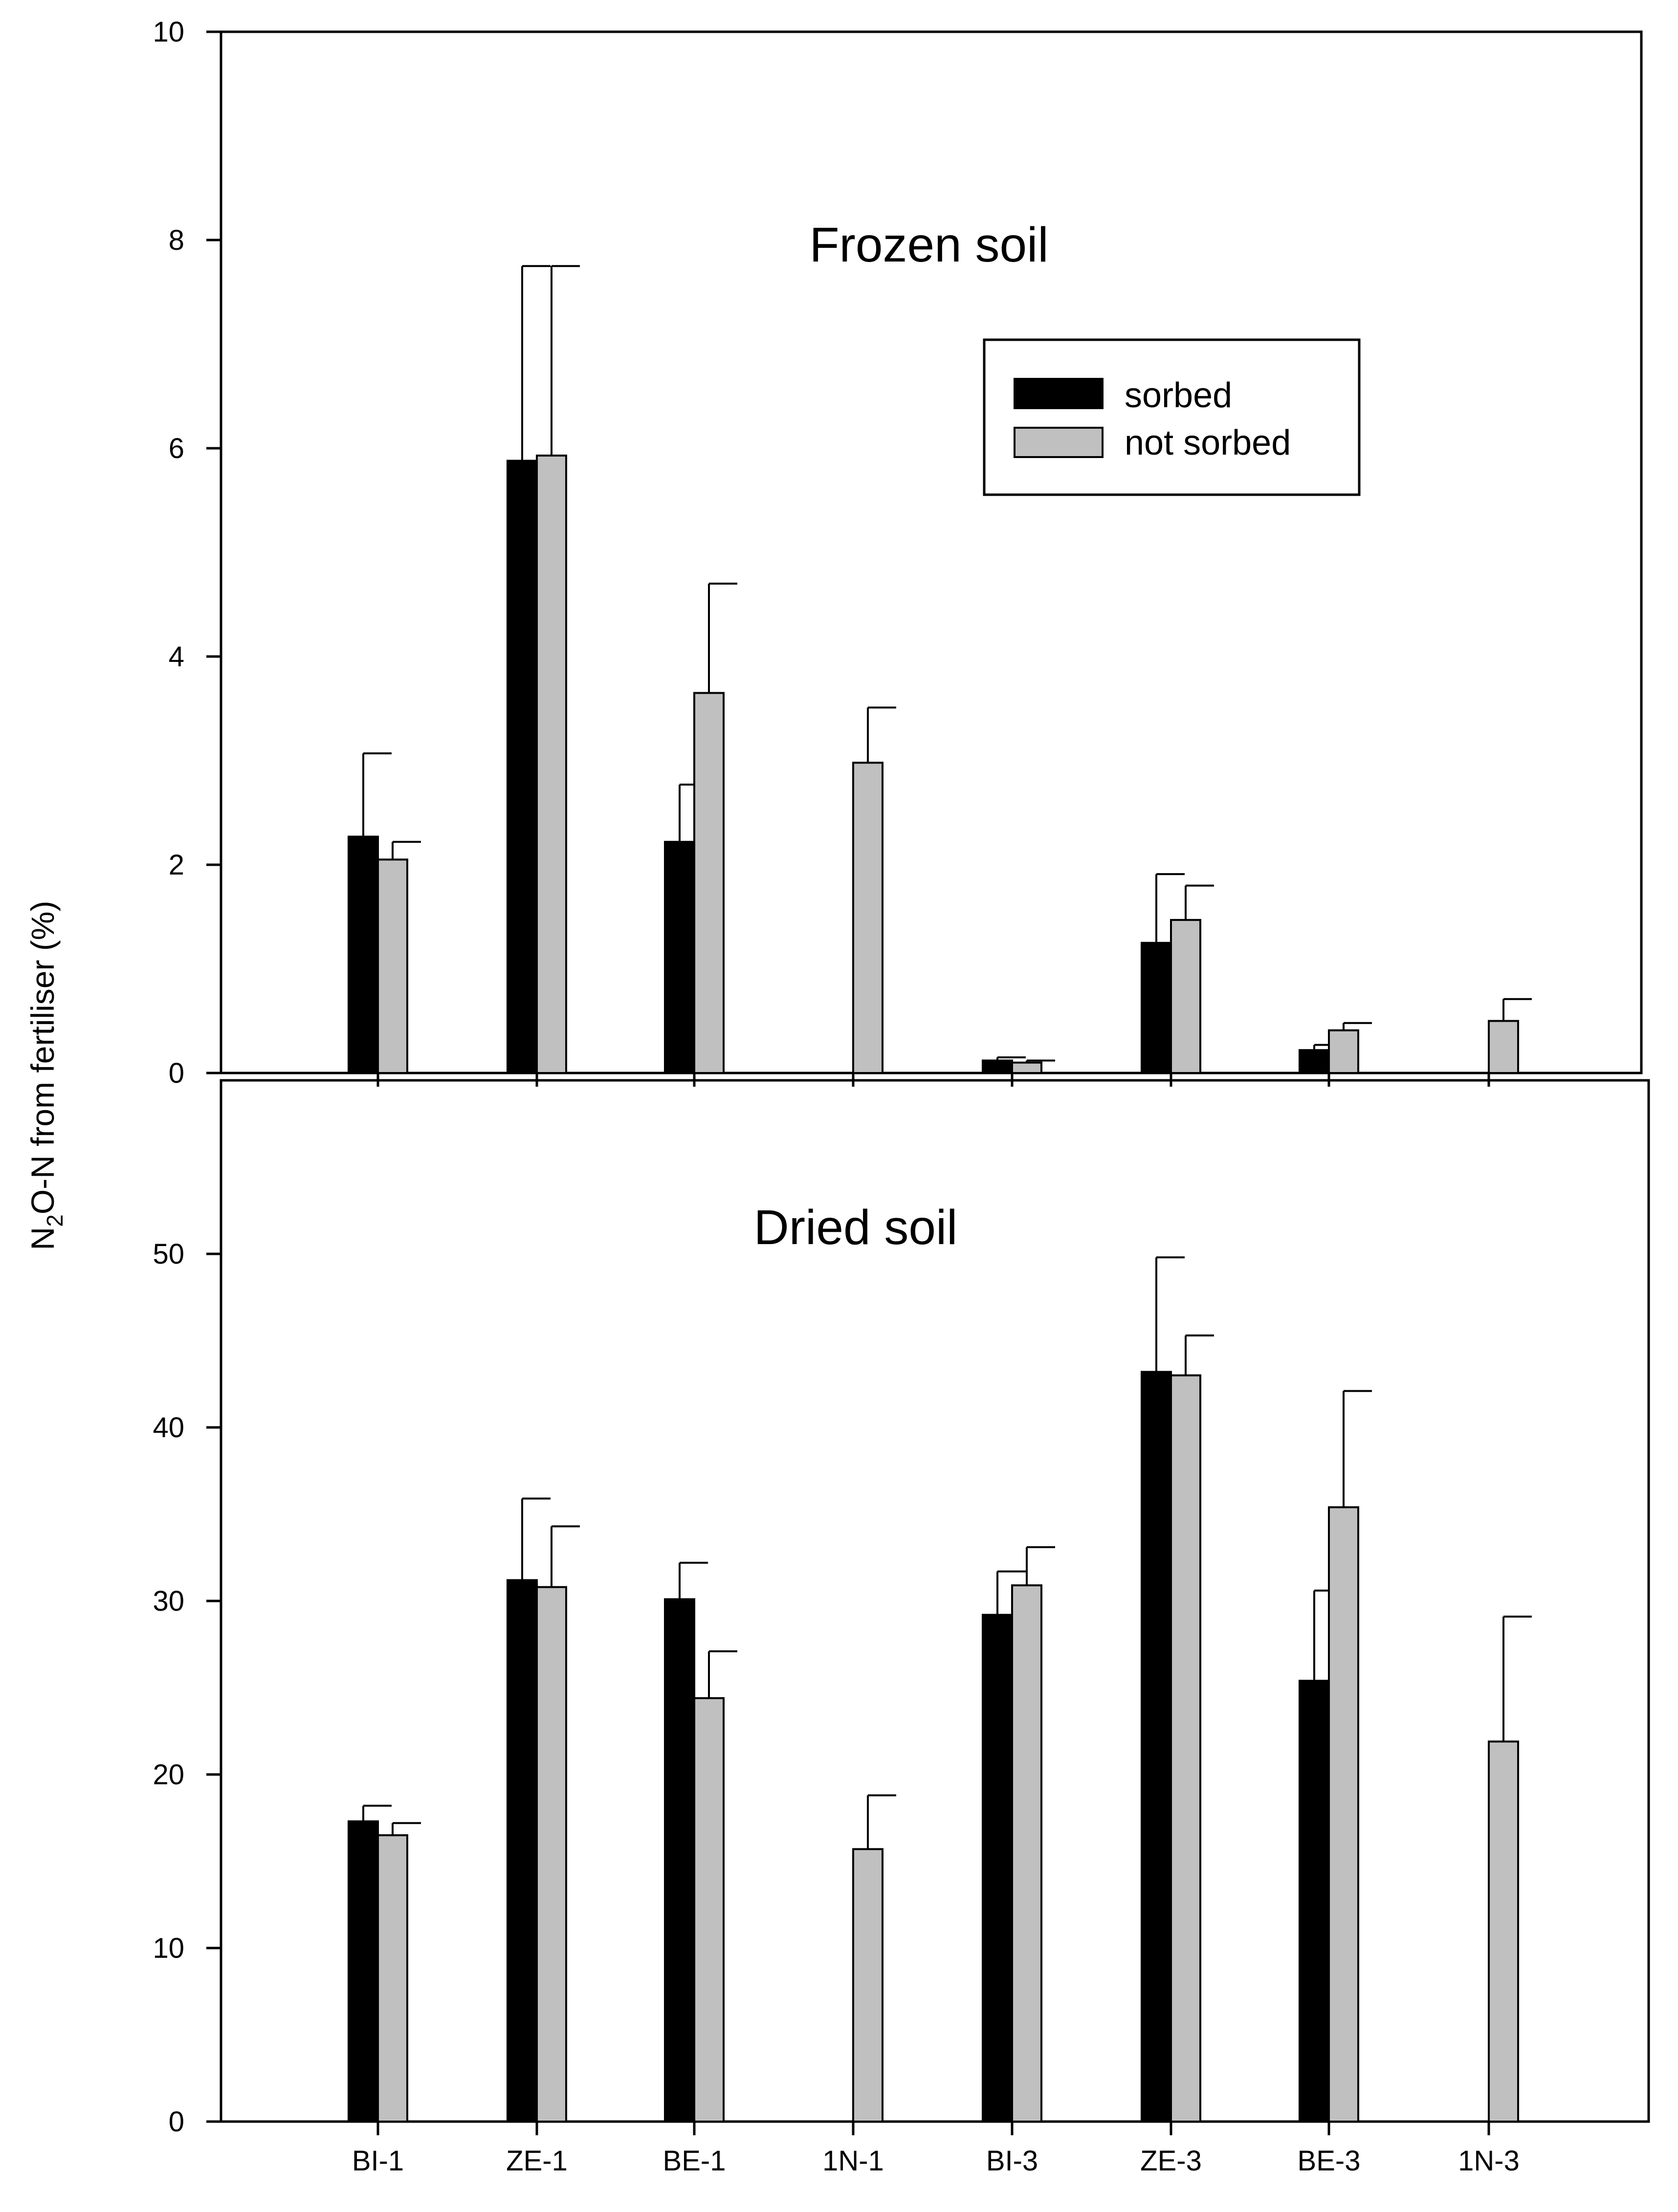 The width and height of the screenshot is (1678, 2212). Describe the element at coordinates (537, 2161) in the screenshot. I see `x-category-label: ZE-1` at that location.